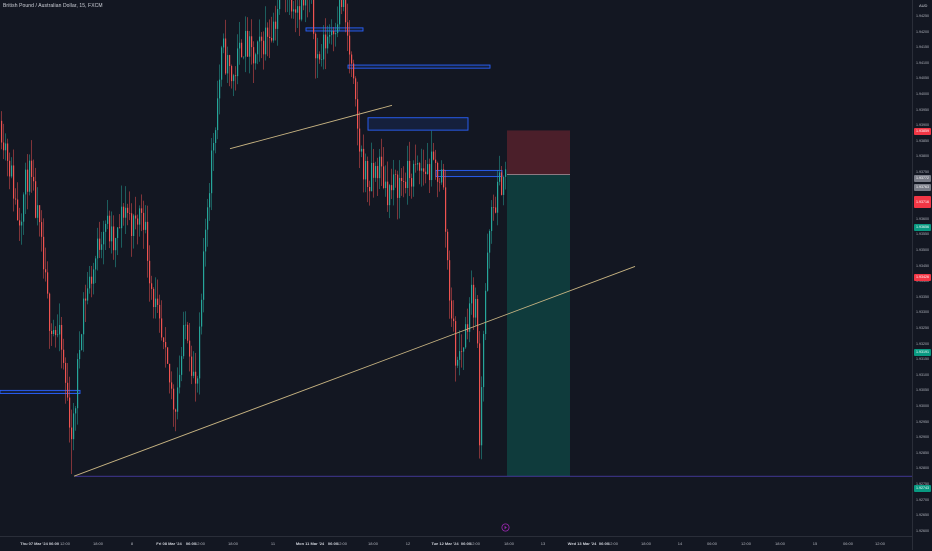 This screenshot has width=932, height=551. What do you see at coordinates (922, 94) in the screenshot?
I see `price-tick-label: 1.94000` at bounding box center [922, 94].